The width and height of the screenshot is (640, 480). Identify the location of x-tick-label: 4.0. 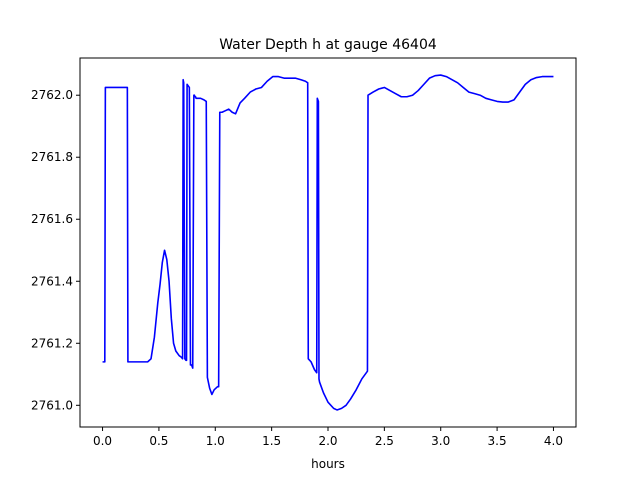
(553, 441).